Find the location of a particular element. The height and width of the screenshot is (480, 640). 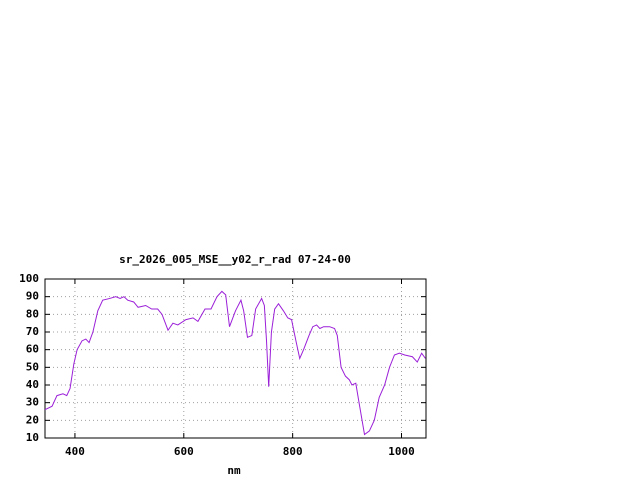

y-tick-label: 50 is located at coordinates (32, 366).